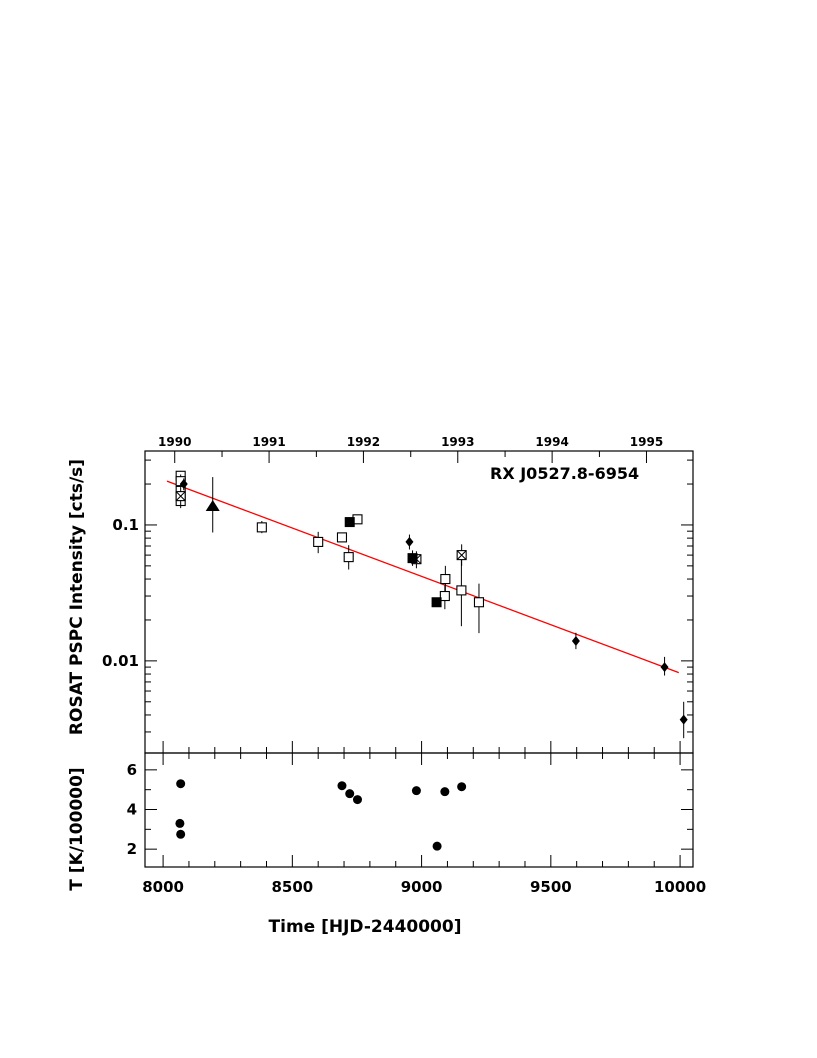 Image resolution: width=817 pixels, height=1058 pixels. I want to click on time-x-tick-labels: 8000 8500 9000 9500 10000, so click(424, 887).